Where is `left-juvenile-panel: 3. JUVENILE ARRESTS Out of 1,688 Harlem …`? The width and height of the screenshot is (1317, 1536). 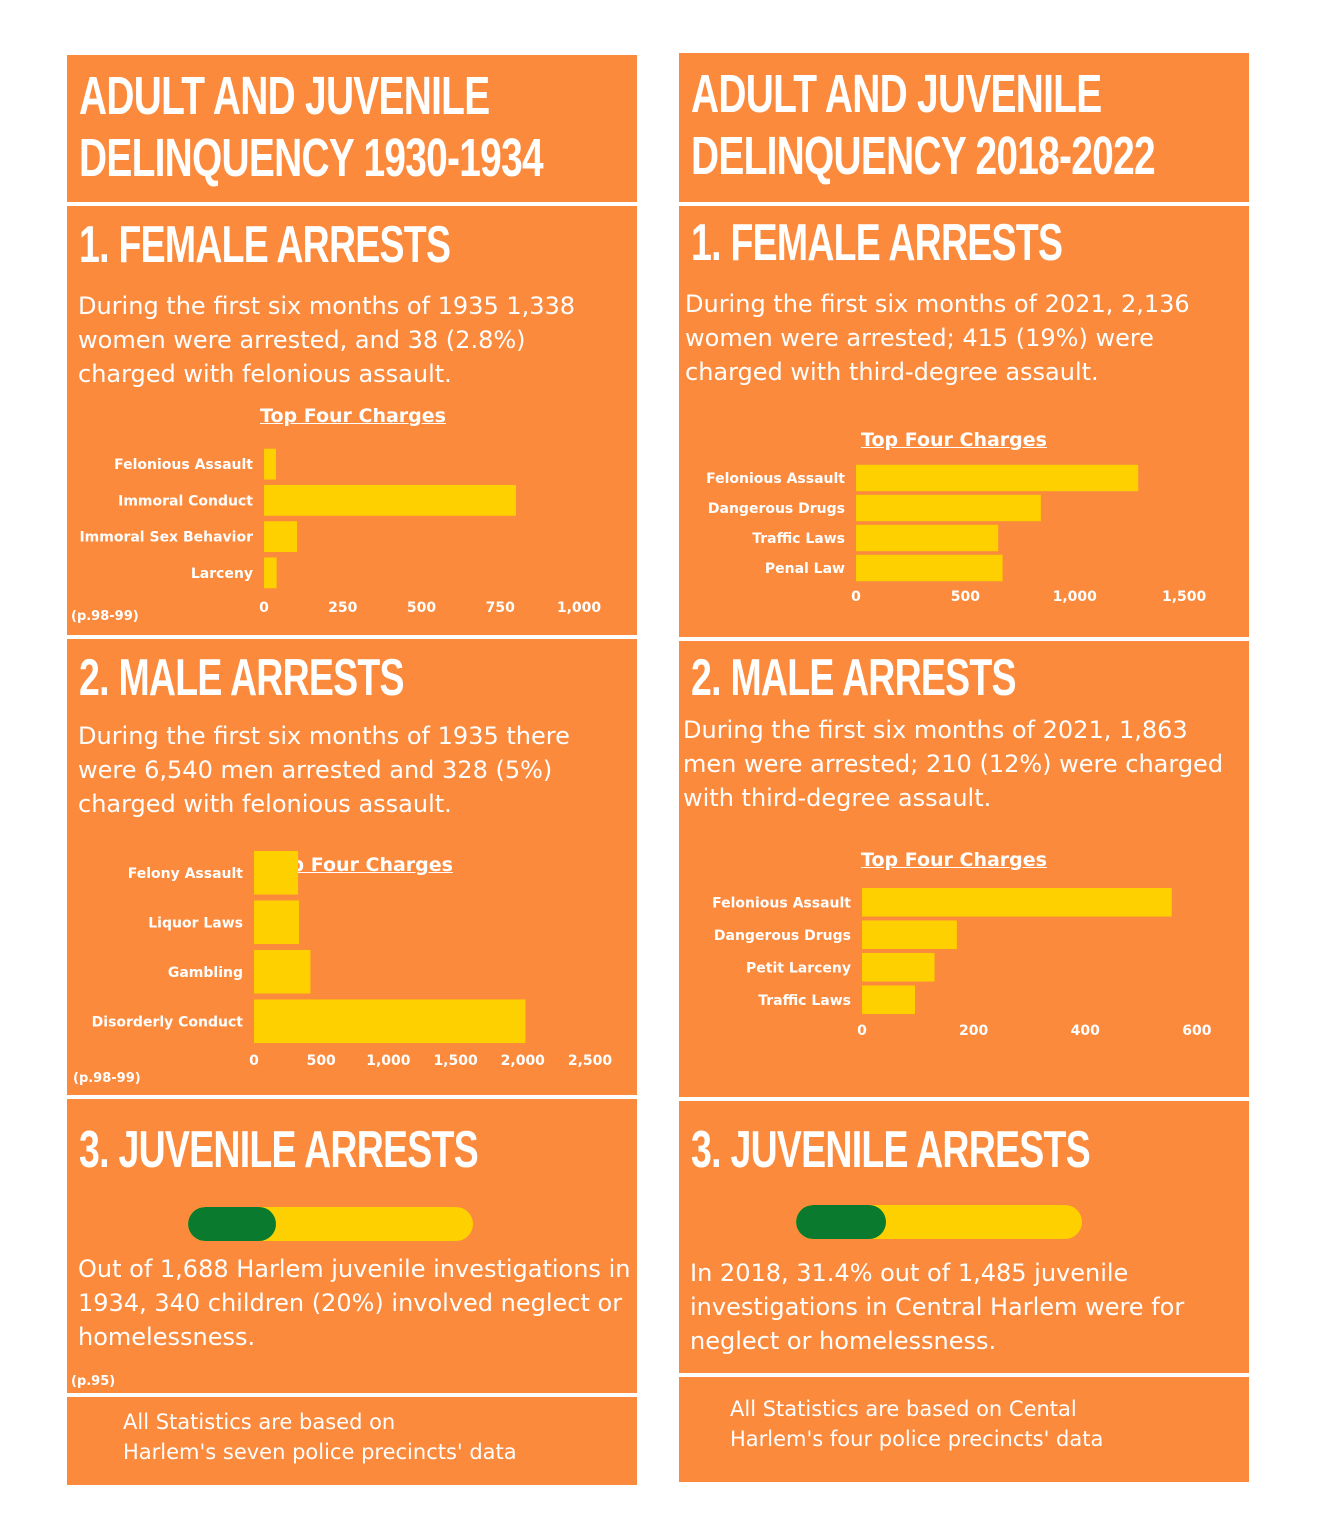 left-juvenile-panel: 3. JUVENILE ARRESTS Out of 1,688 Harlem … is located at coordinates (352, 1246).